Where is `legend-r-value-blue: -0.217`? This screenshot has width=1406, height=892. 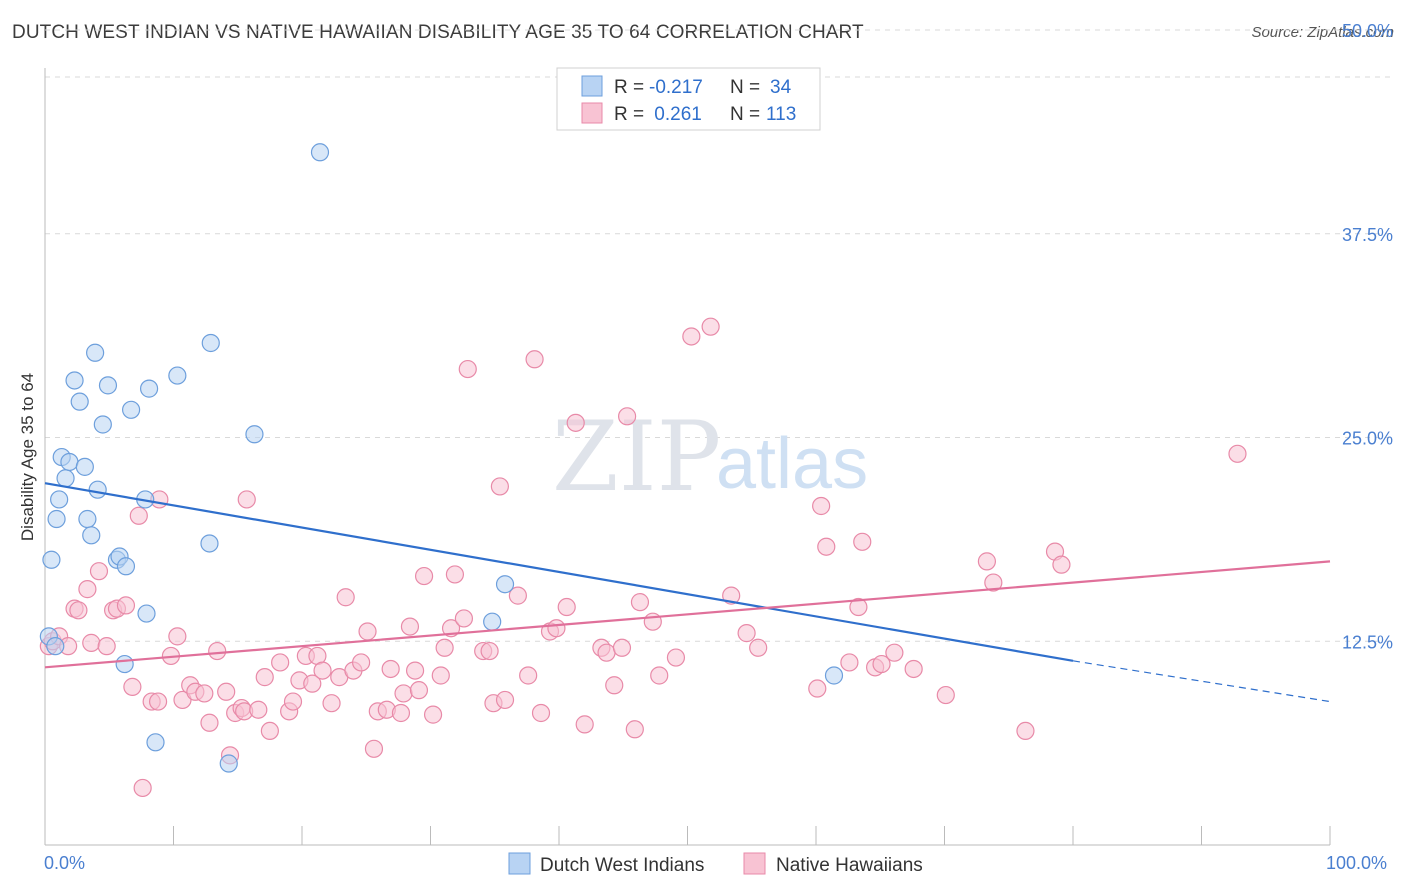
legend-r-value-blue: -0.217 is located at coordinates (676, 87).